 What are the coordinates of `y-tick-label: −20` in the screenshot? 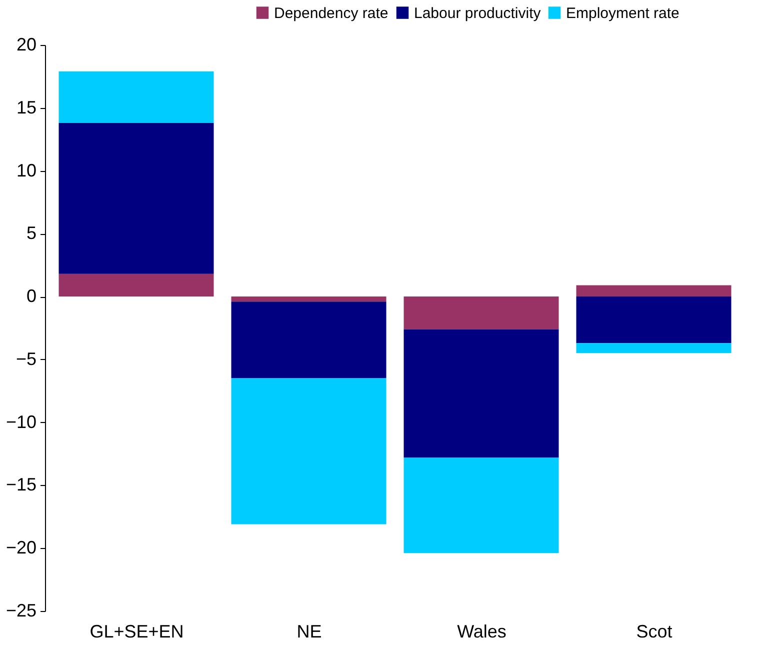 It's located at (21, 548).